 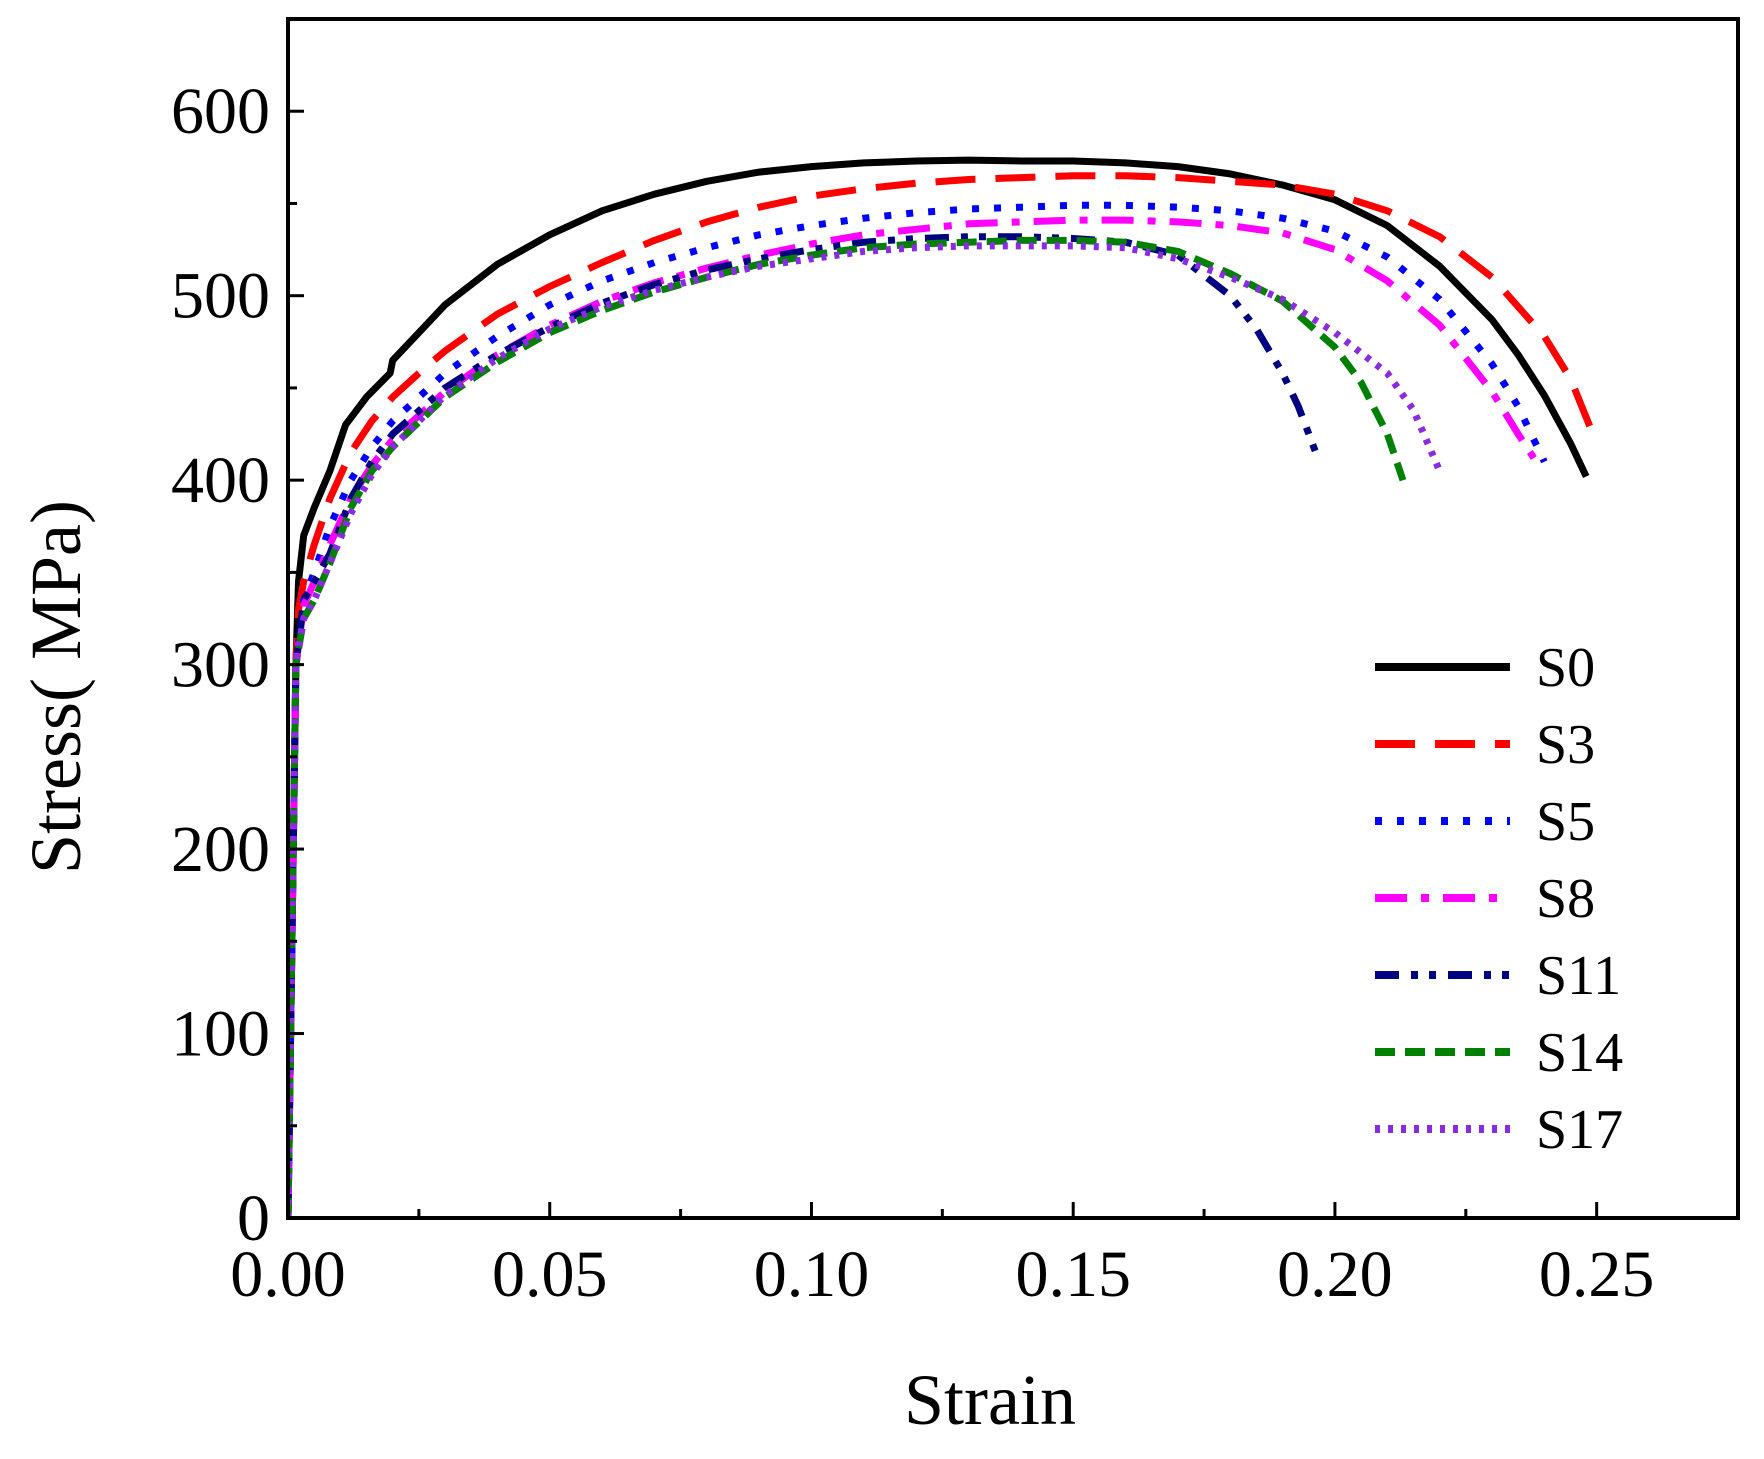 I want to click on y-tick-label: 200, so click(x=220, y=849).